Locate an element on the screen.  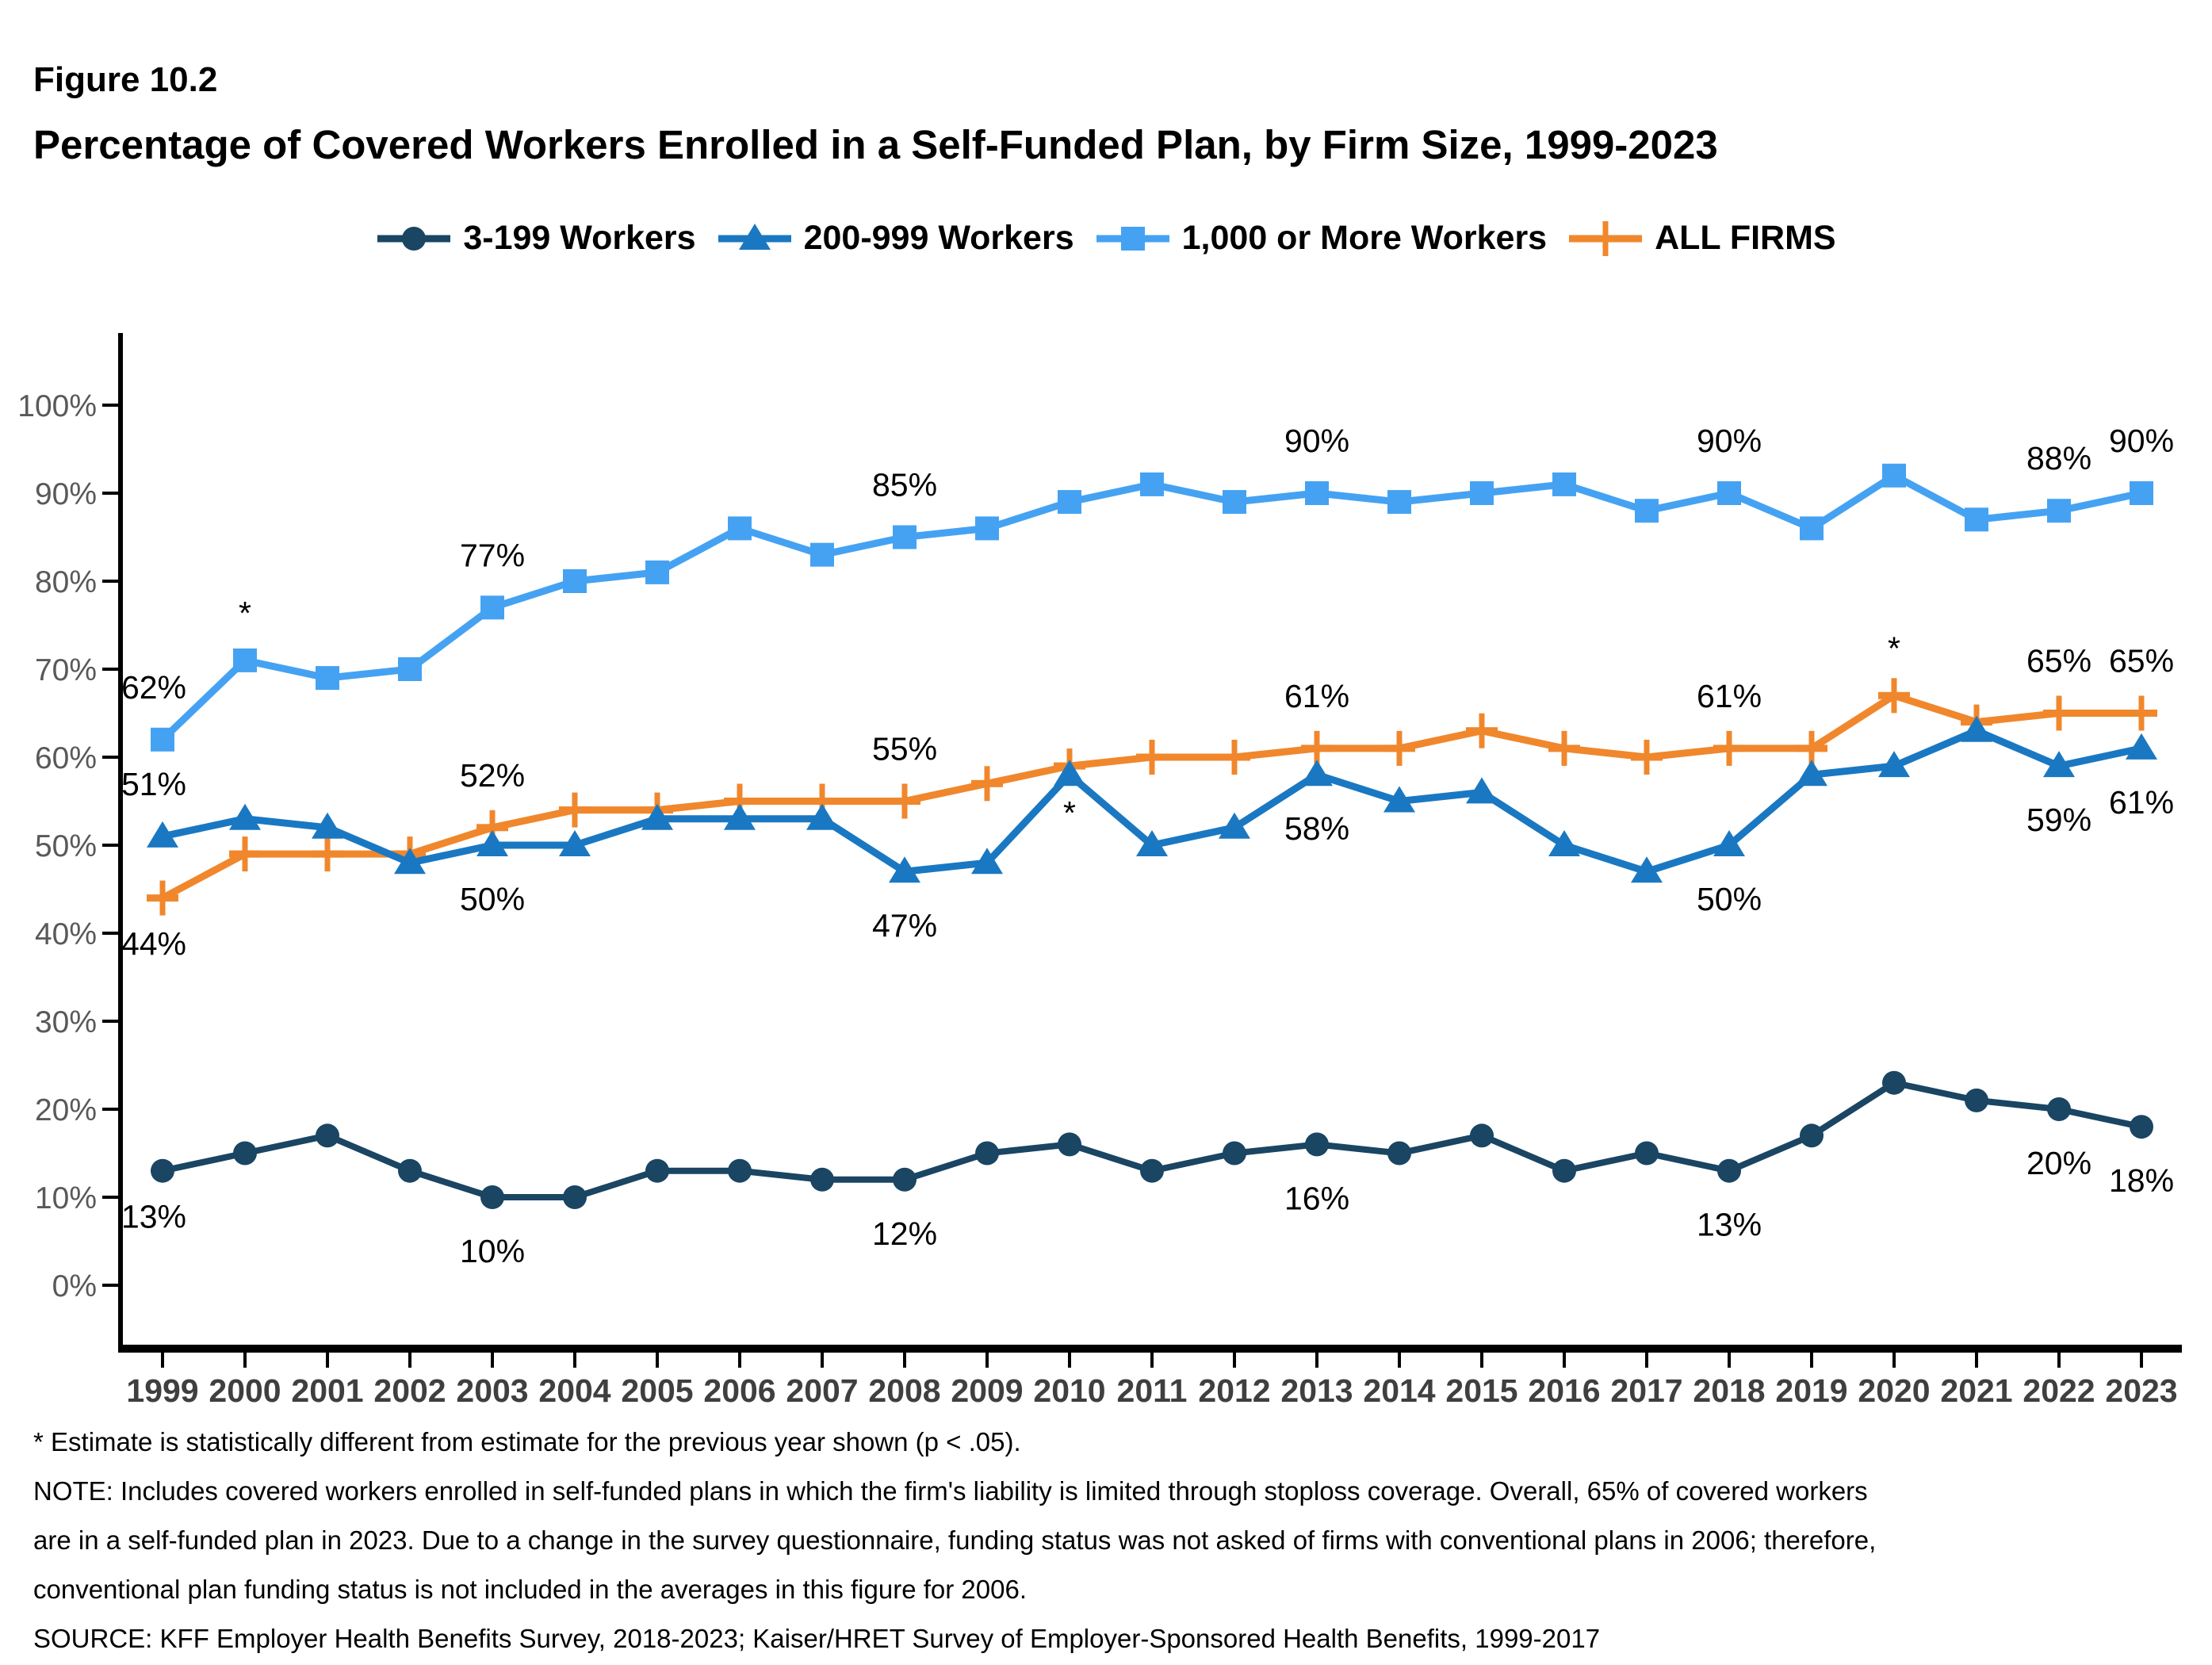
x-tick-label: 2013 is located at coordinates (1317, 1390).